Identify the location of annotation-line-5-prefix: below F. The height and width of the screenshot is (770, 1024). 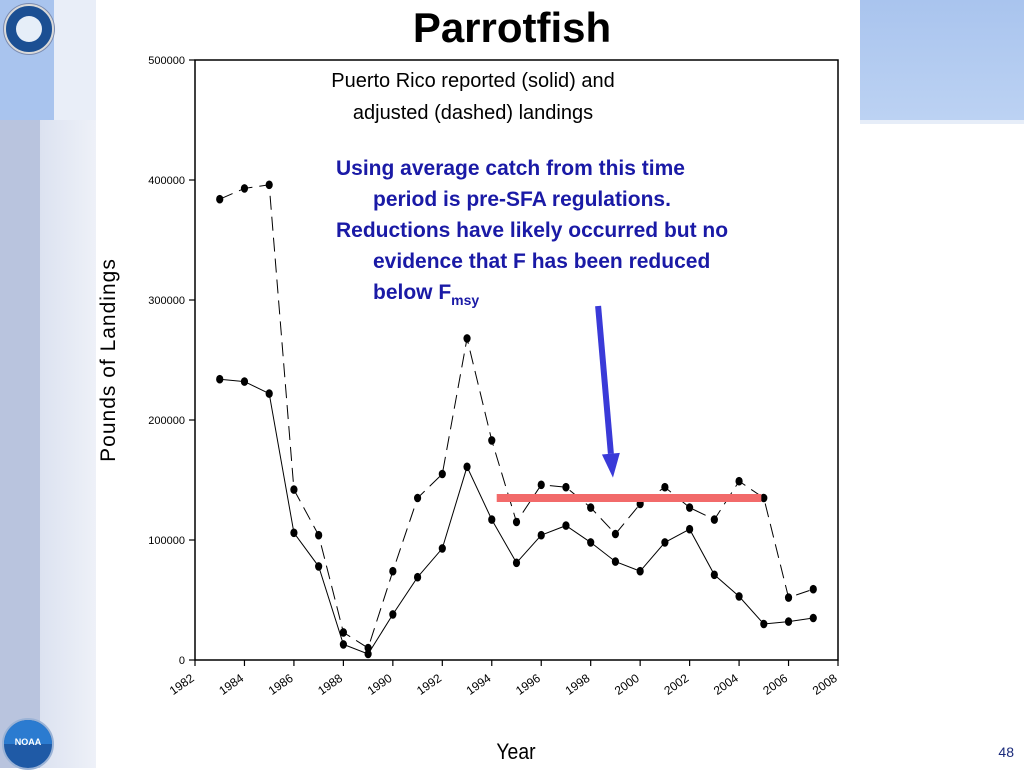
(412, 292).